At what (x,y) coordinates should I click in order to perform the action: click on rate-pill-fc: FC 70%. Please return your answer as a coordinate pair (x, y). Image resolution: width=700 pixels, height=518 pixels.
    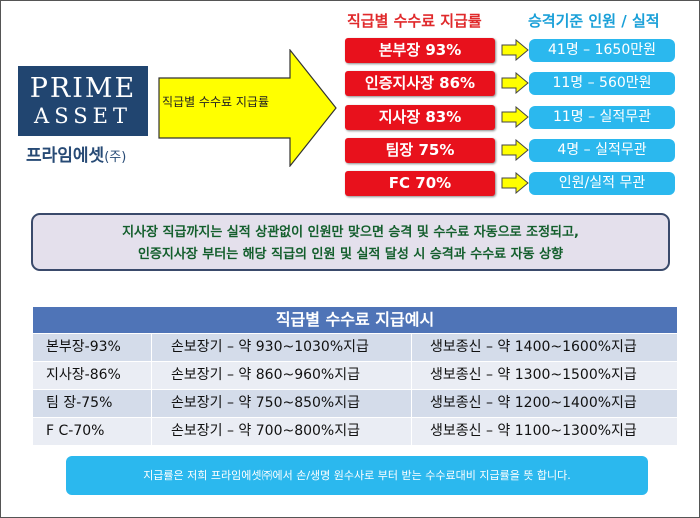
    Looking at the image, I should click on (420, 183).